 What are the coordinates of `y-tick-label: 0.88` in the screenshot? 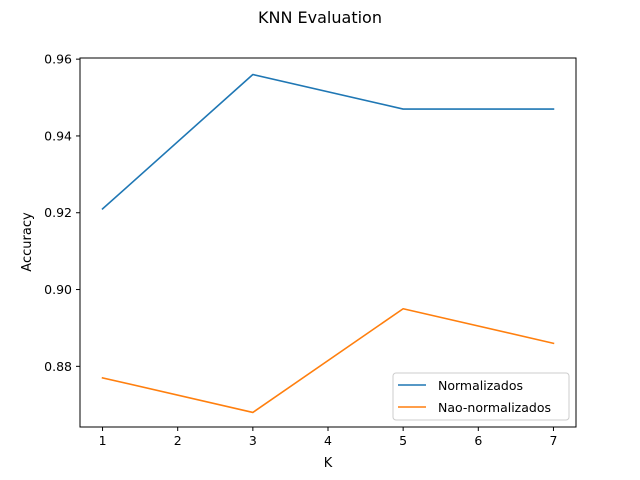 It's located at (58, 366).